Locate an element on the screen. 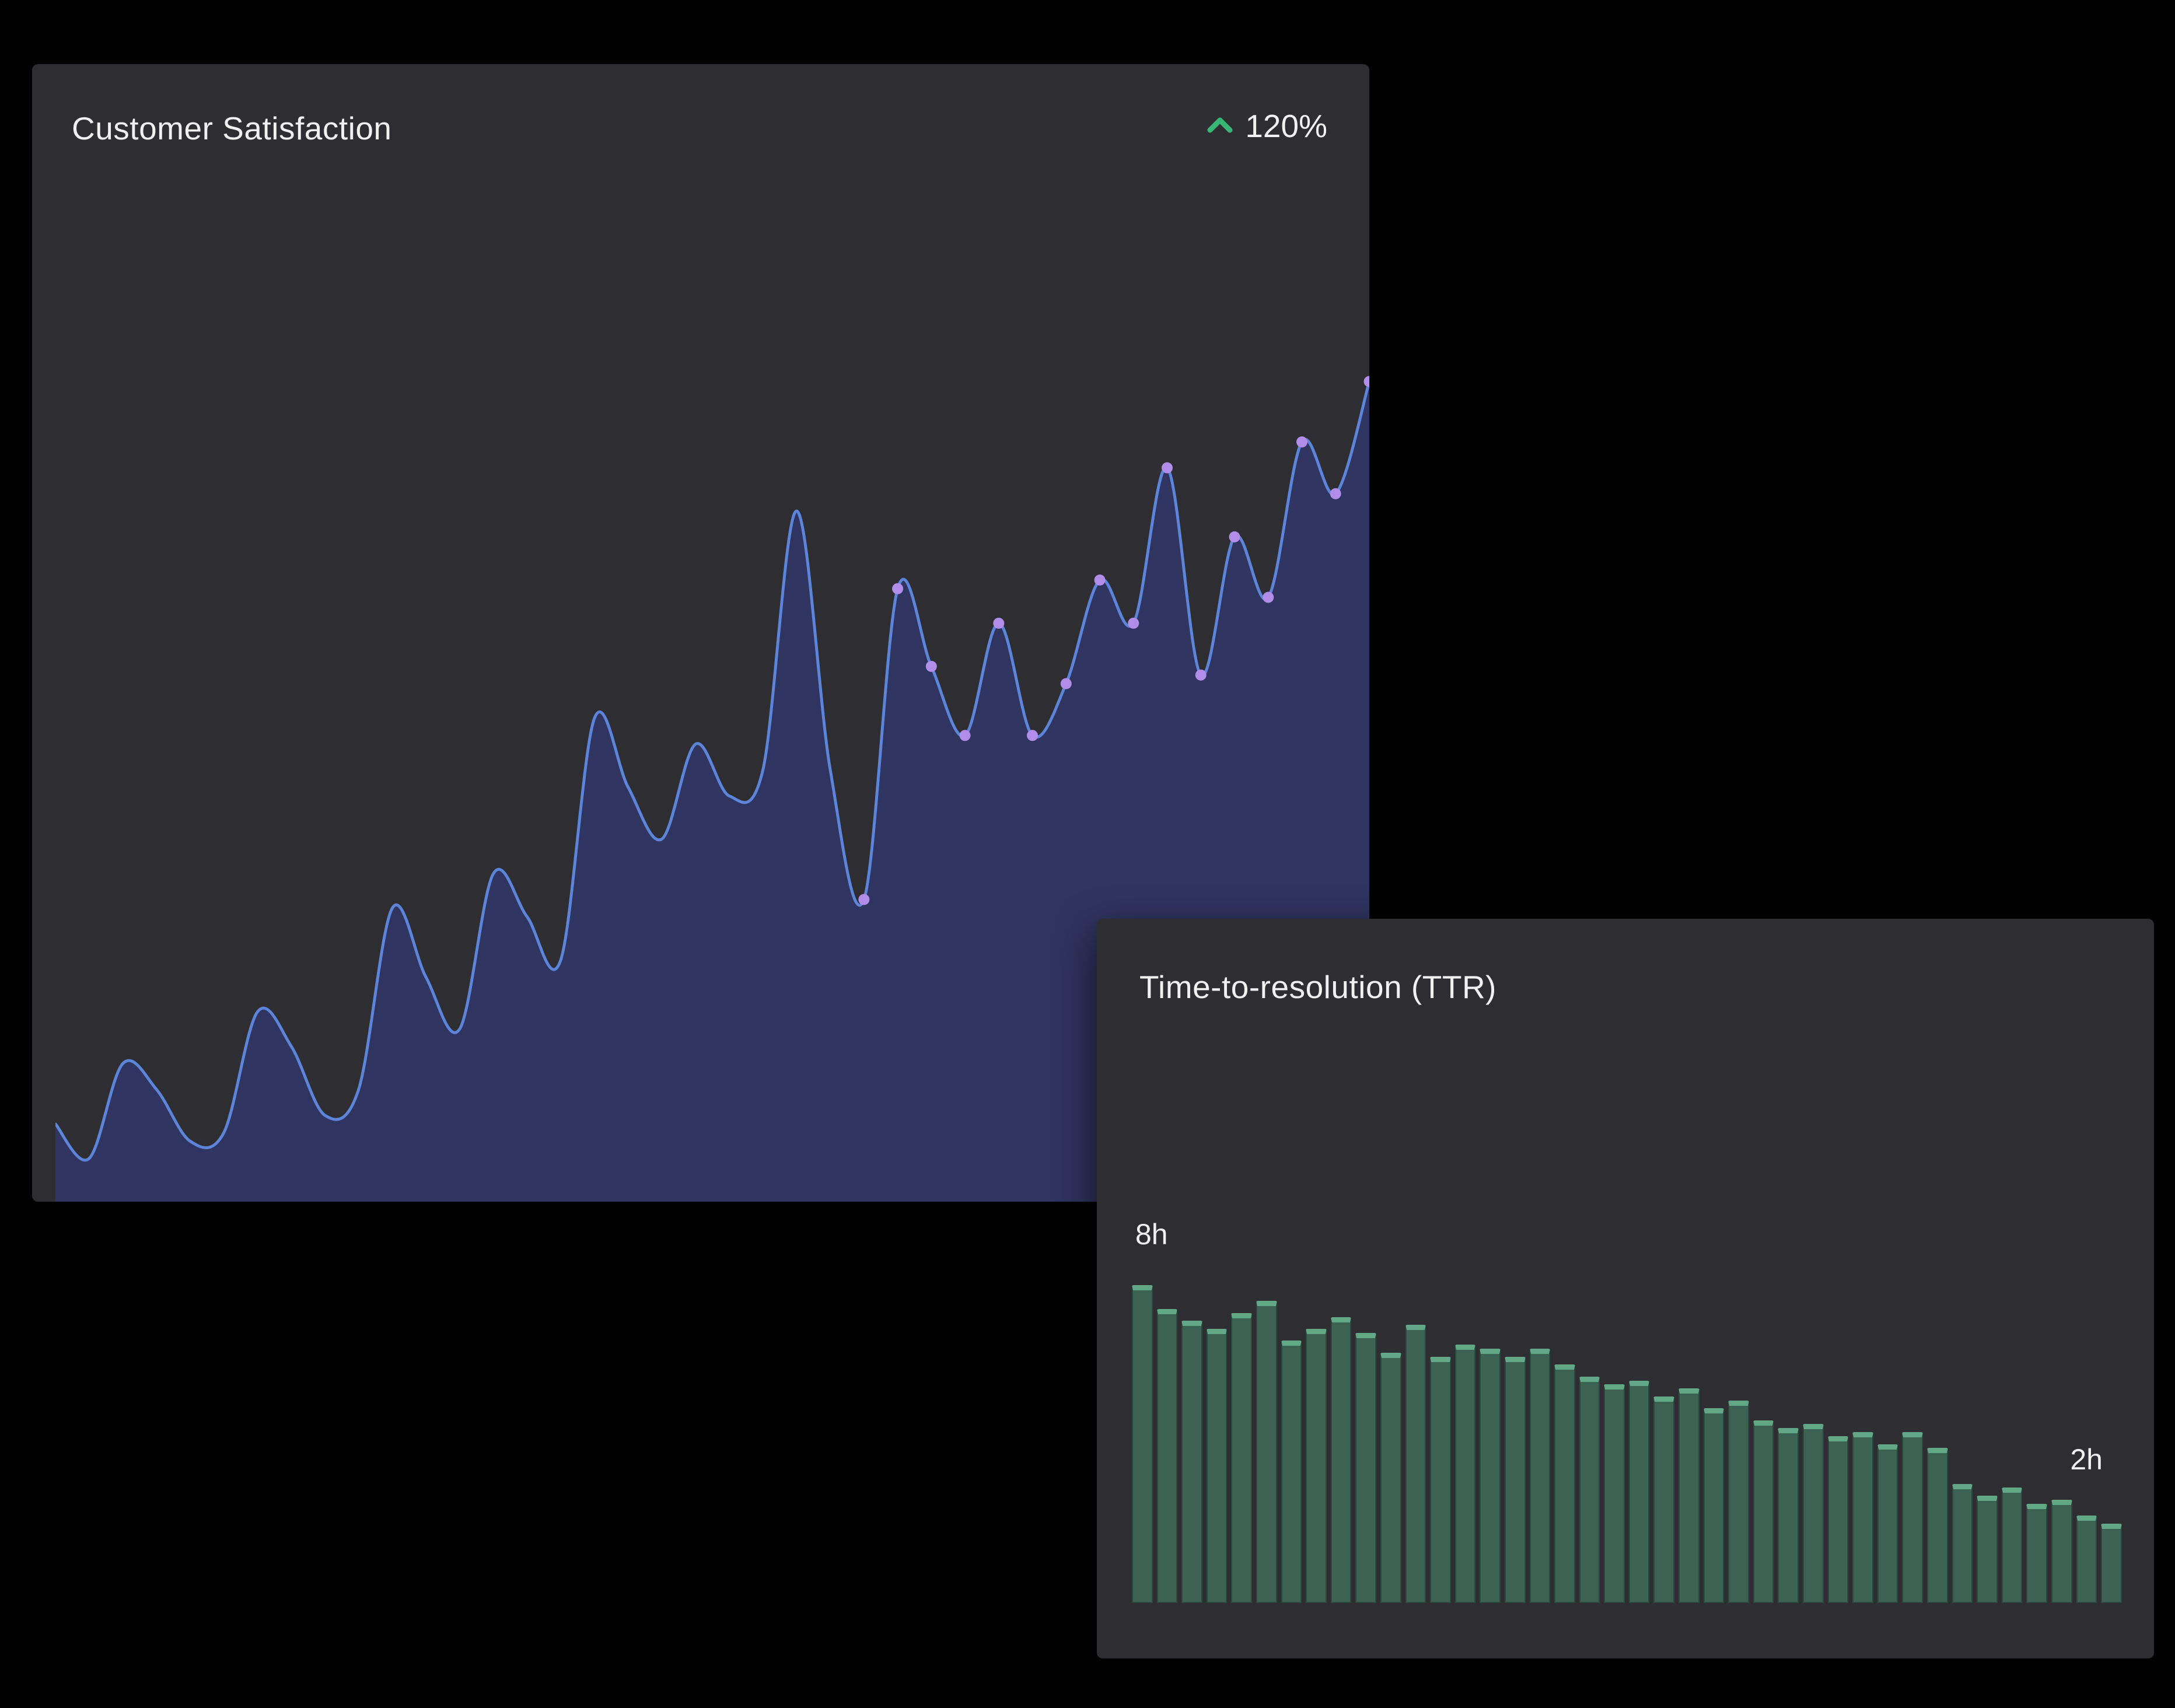 Image resolution: width=2175 pixels, height=1708 pixels. customer-satisfaction-title: Customer Satisfaction is located at coordinates (232, 128).